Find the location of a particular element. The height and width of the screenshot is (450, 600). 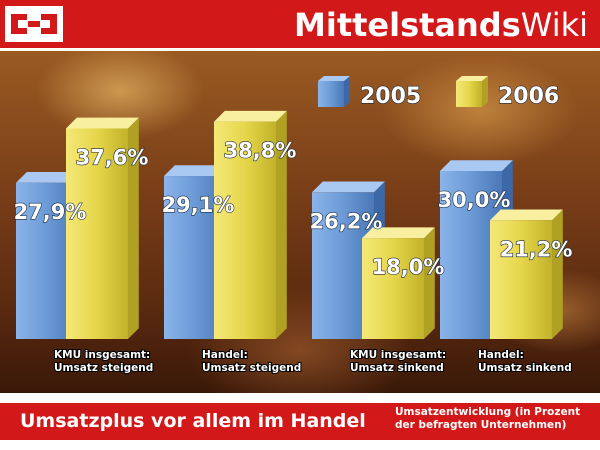

data-label-2006-2: 18,0% is located at coordinates (408, 267).